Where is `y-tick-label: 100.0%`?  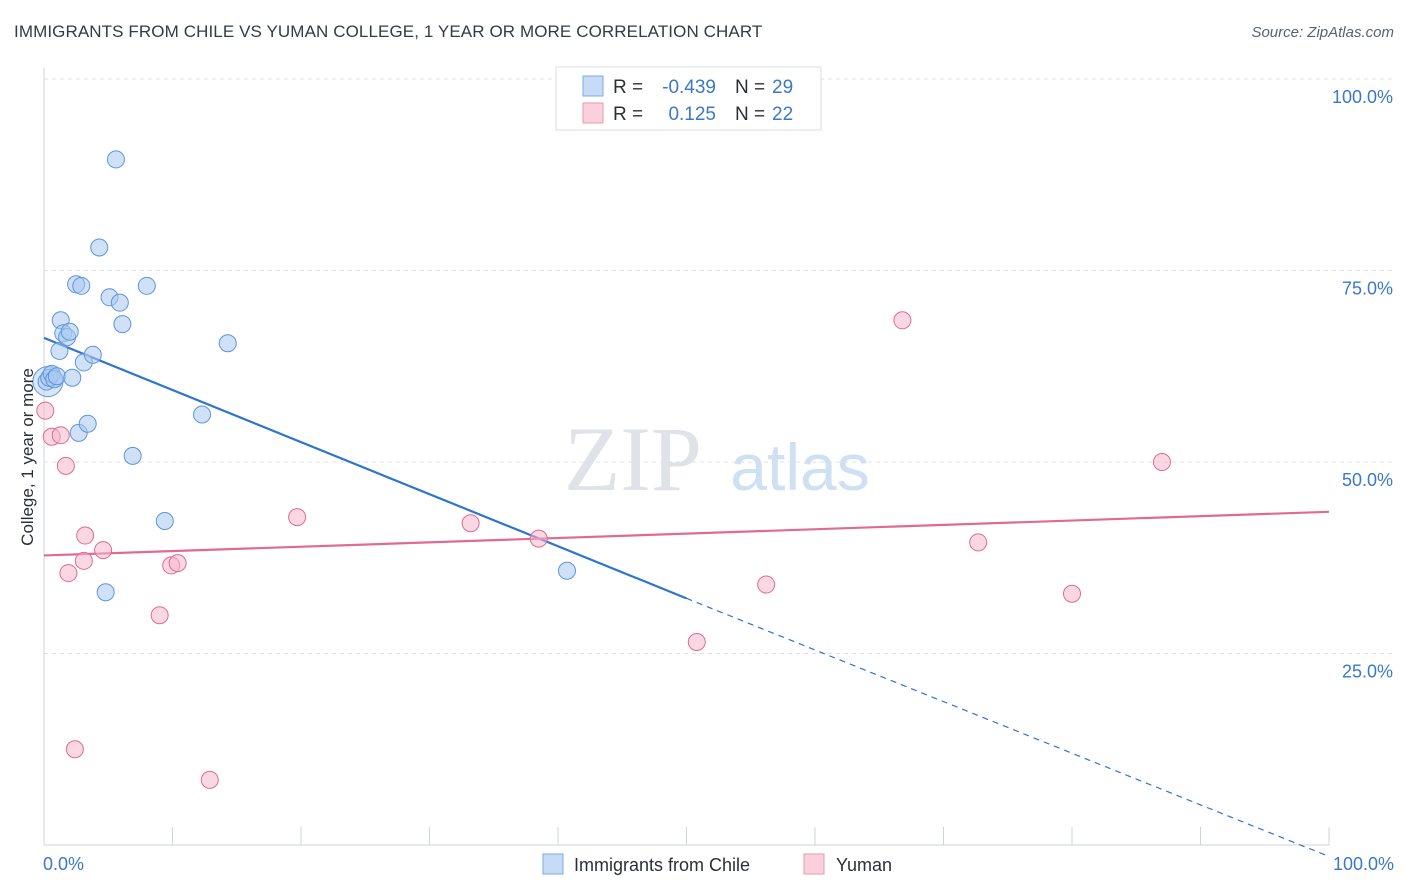
y-tick-label: 100.0% is located at coordinates (1362, 97).